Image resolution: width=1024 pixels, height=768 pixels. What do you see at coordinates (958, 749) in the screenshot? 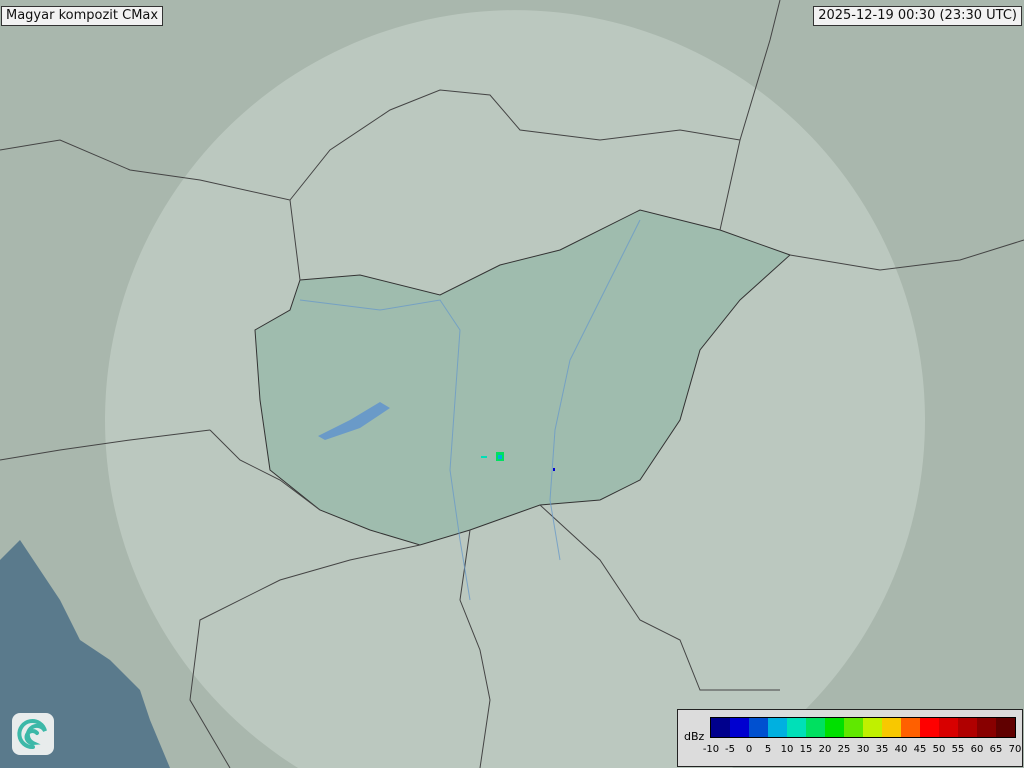
I see `legend-tick-label: 55` at bounding box center [958, 749].